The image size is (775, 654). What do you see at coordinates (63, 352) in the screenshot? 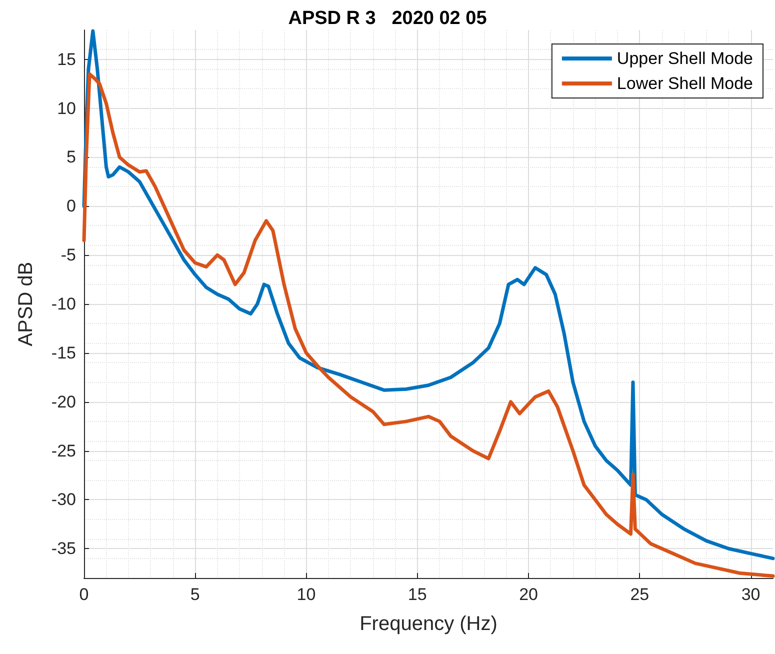
I see `y-tick-label: -15` at bounding box center [63, 352].